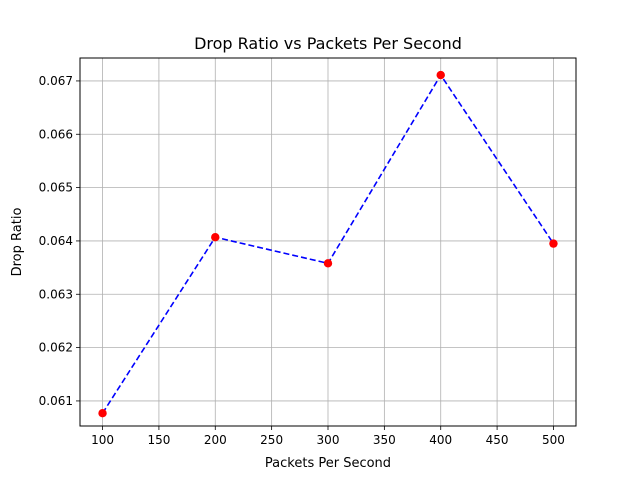 The height and width of the screenshot is (480, 640). Describe the element at coordinates (56, 401) in the screenshot. I see `y-tick-label: 0.061` at that location.